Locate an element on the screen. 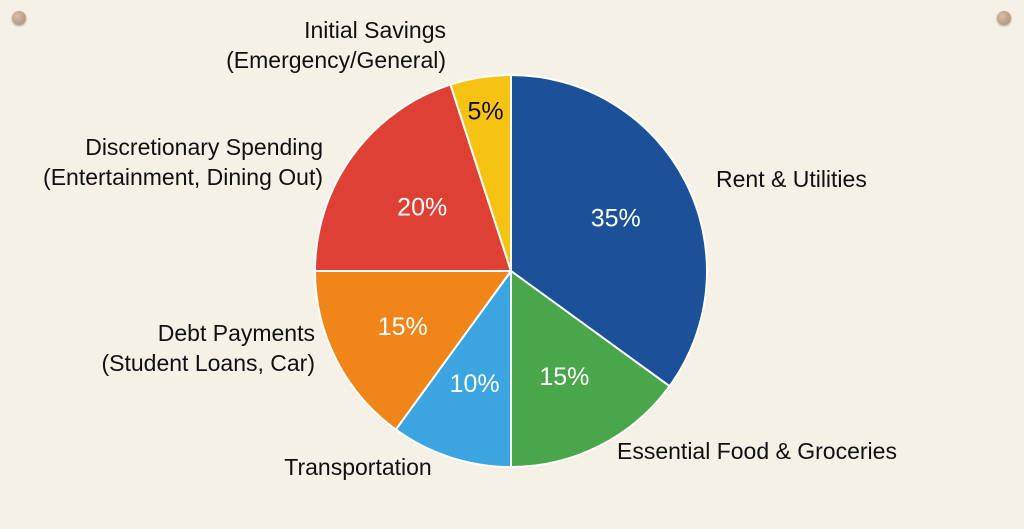  slice-category-label-line: Debt Payments is located at coordinates (236, 333).